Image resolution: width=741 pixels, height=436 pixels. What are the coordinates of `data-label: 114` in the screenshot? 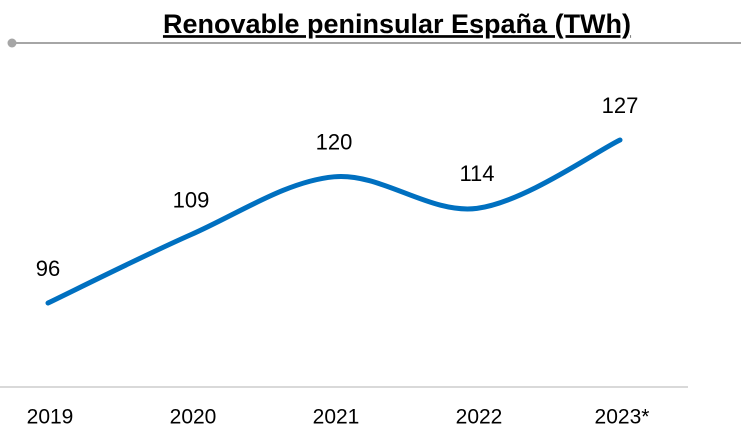 It's located at (476, 173).